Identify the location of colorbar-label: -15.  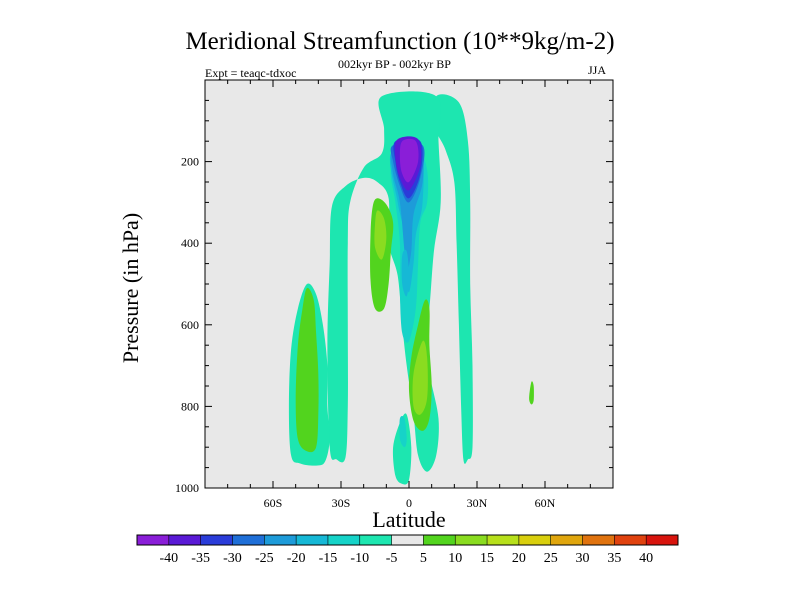
(328, 558).